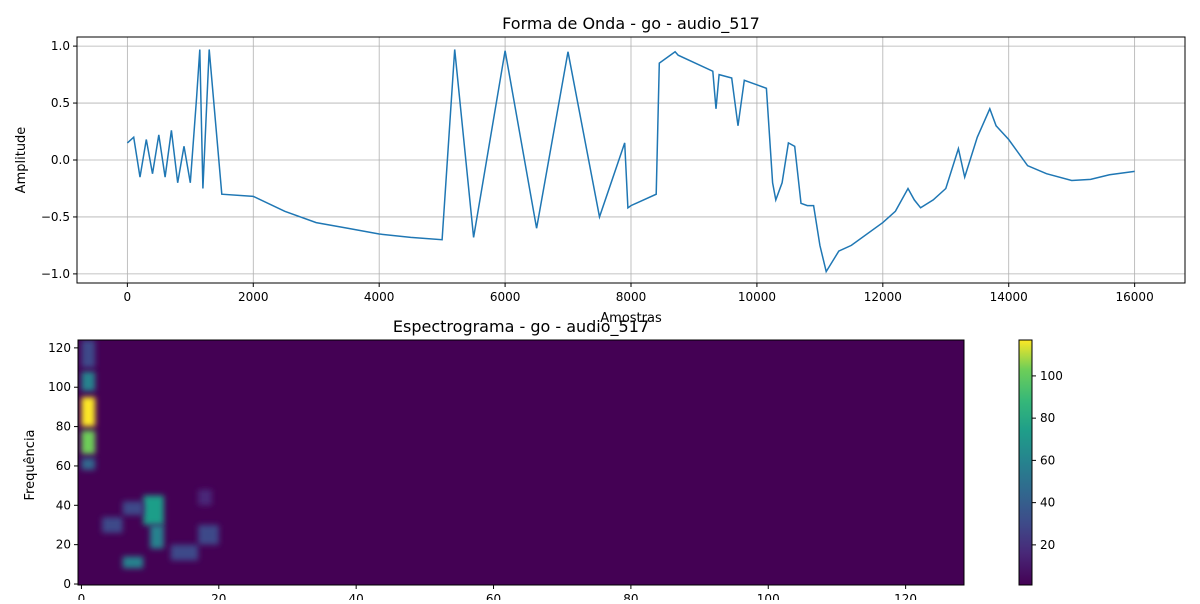 The image size is (1200, 604). Describe the element at coordinates (63, 466) in the screenshot. I see `spectrogram-ytick-label: 60` at that location.